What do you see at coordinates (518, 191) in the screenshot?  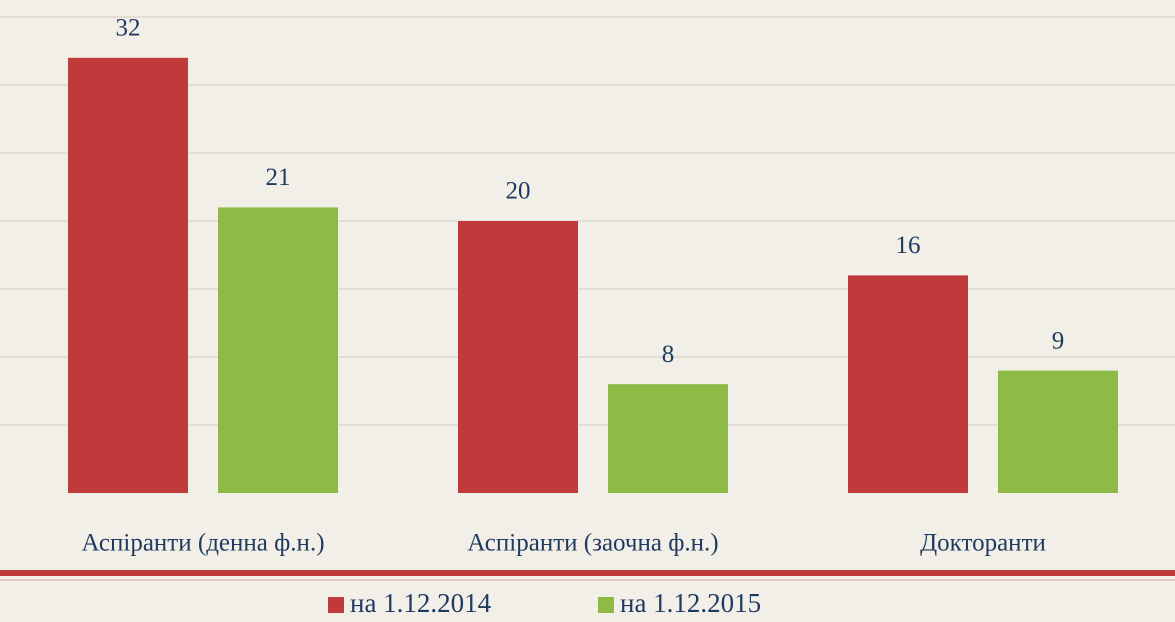 I see `data-label: 20` at bounding box center [518, 191].